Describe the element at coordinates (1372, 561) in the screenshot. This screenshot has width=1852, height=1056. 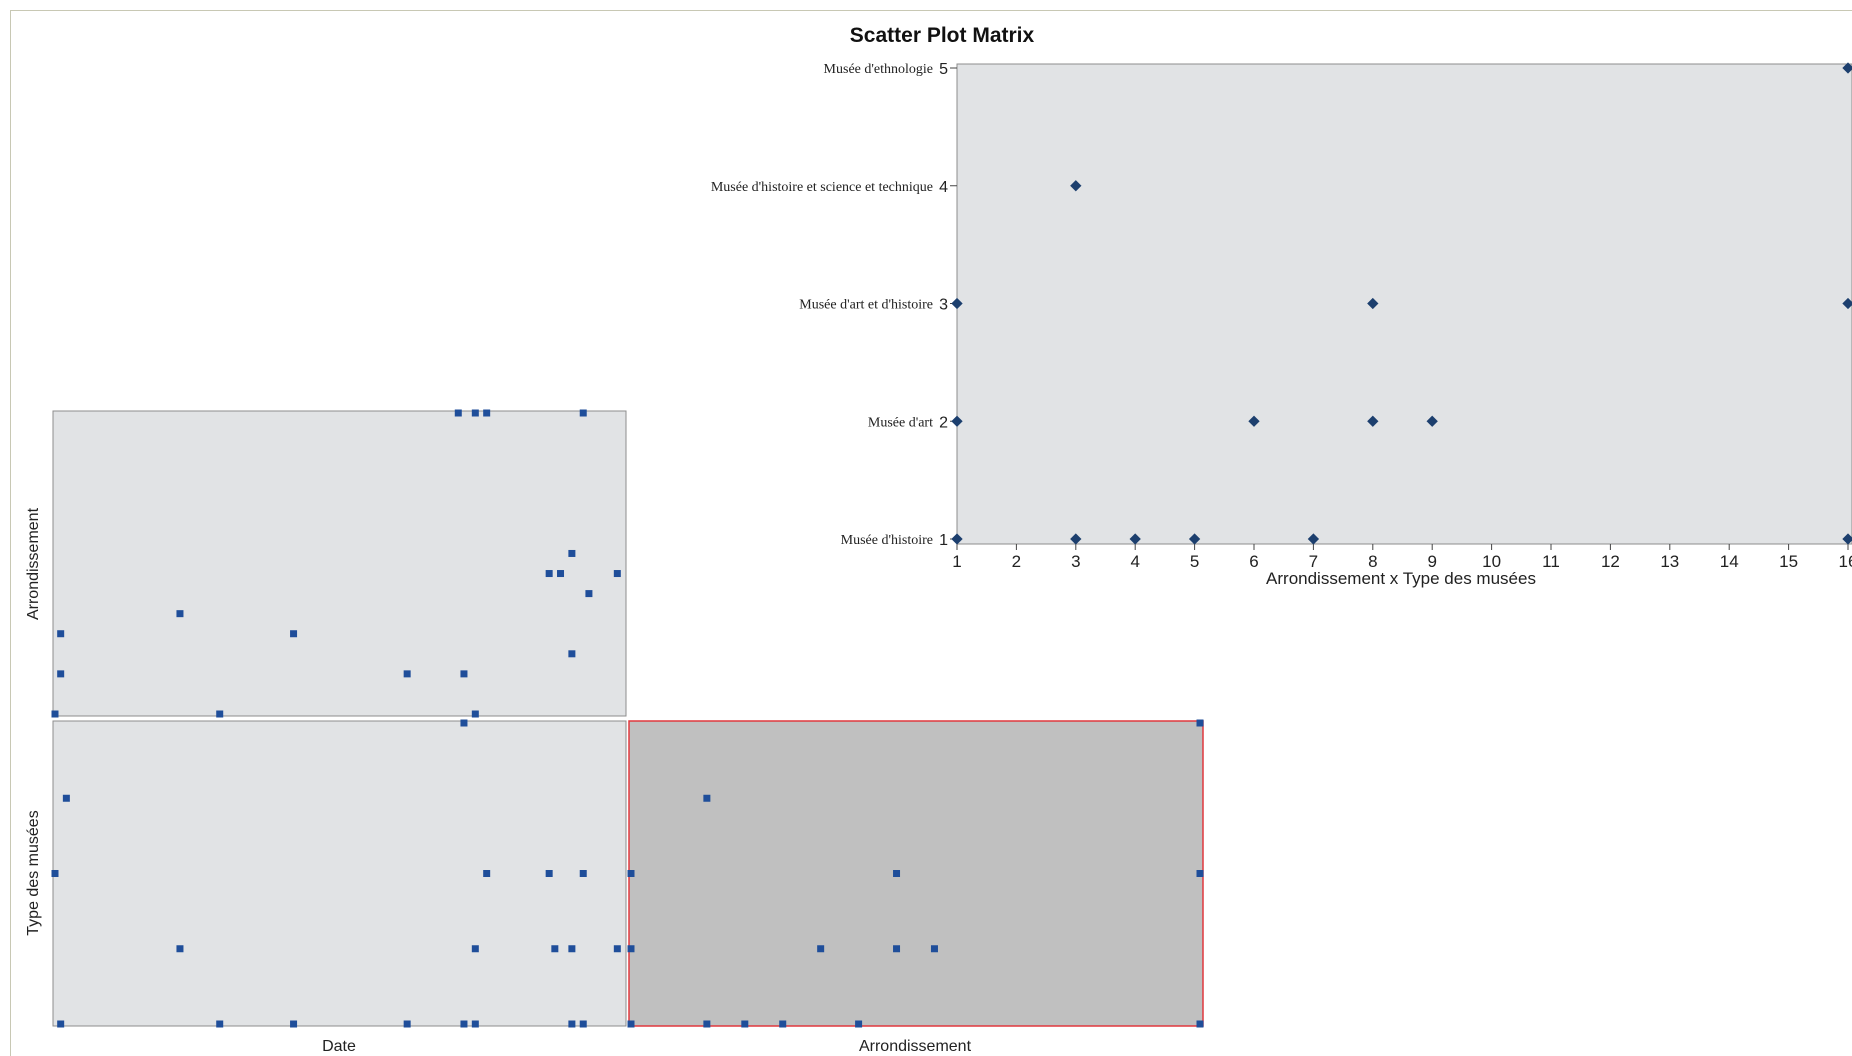
I see `zoom-x-tick-label: 8` at that location.